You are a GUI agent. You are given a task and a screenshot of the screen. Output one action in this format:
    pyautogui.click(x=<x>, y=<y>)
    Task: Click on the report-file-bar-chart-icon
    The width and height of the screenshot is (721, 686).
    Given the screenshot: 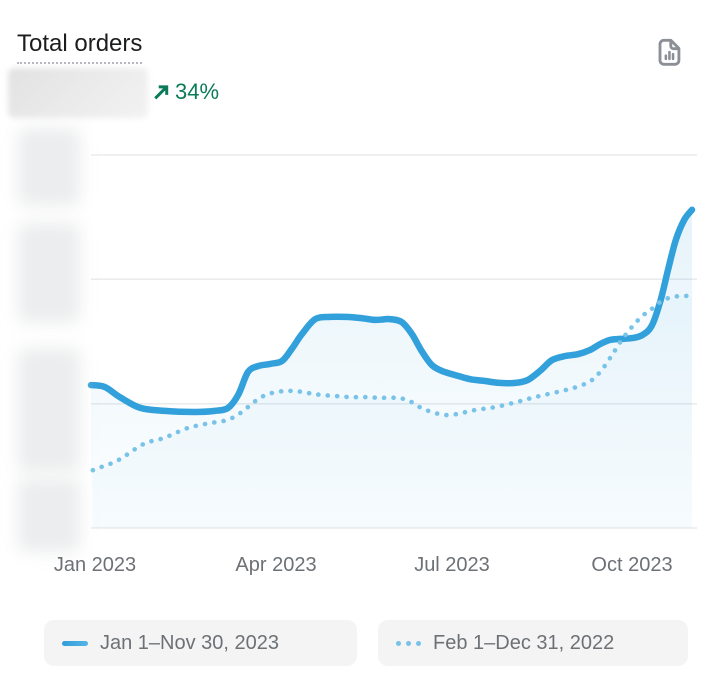 What is the action you would take?
    pyautogui.click(x=669, y=52)
    